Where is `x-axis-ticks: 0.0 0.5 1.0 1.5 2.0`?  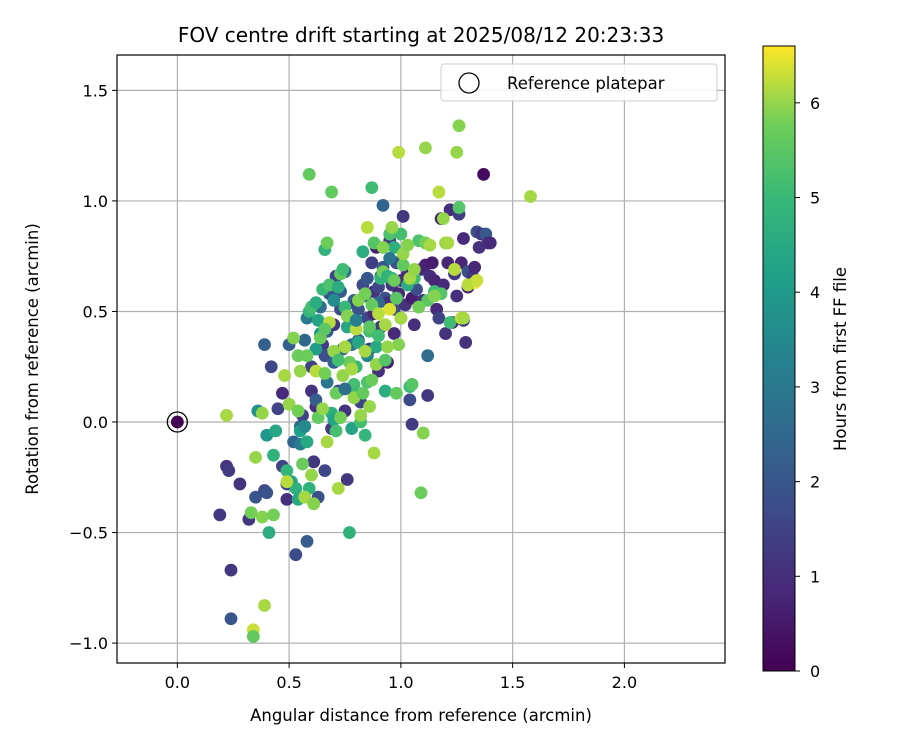
x-axis-ticks: 0.0 0.5 1.0 1.5 2.0 is located at coordinates (401, 677).